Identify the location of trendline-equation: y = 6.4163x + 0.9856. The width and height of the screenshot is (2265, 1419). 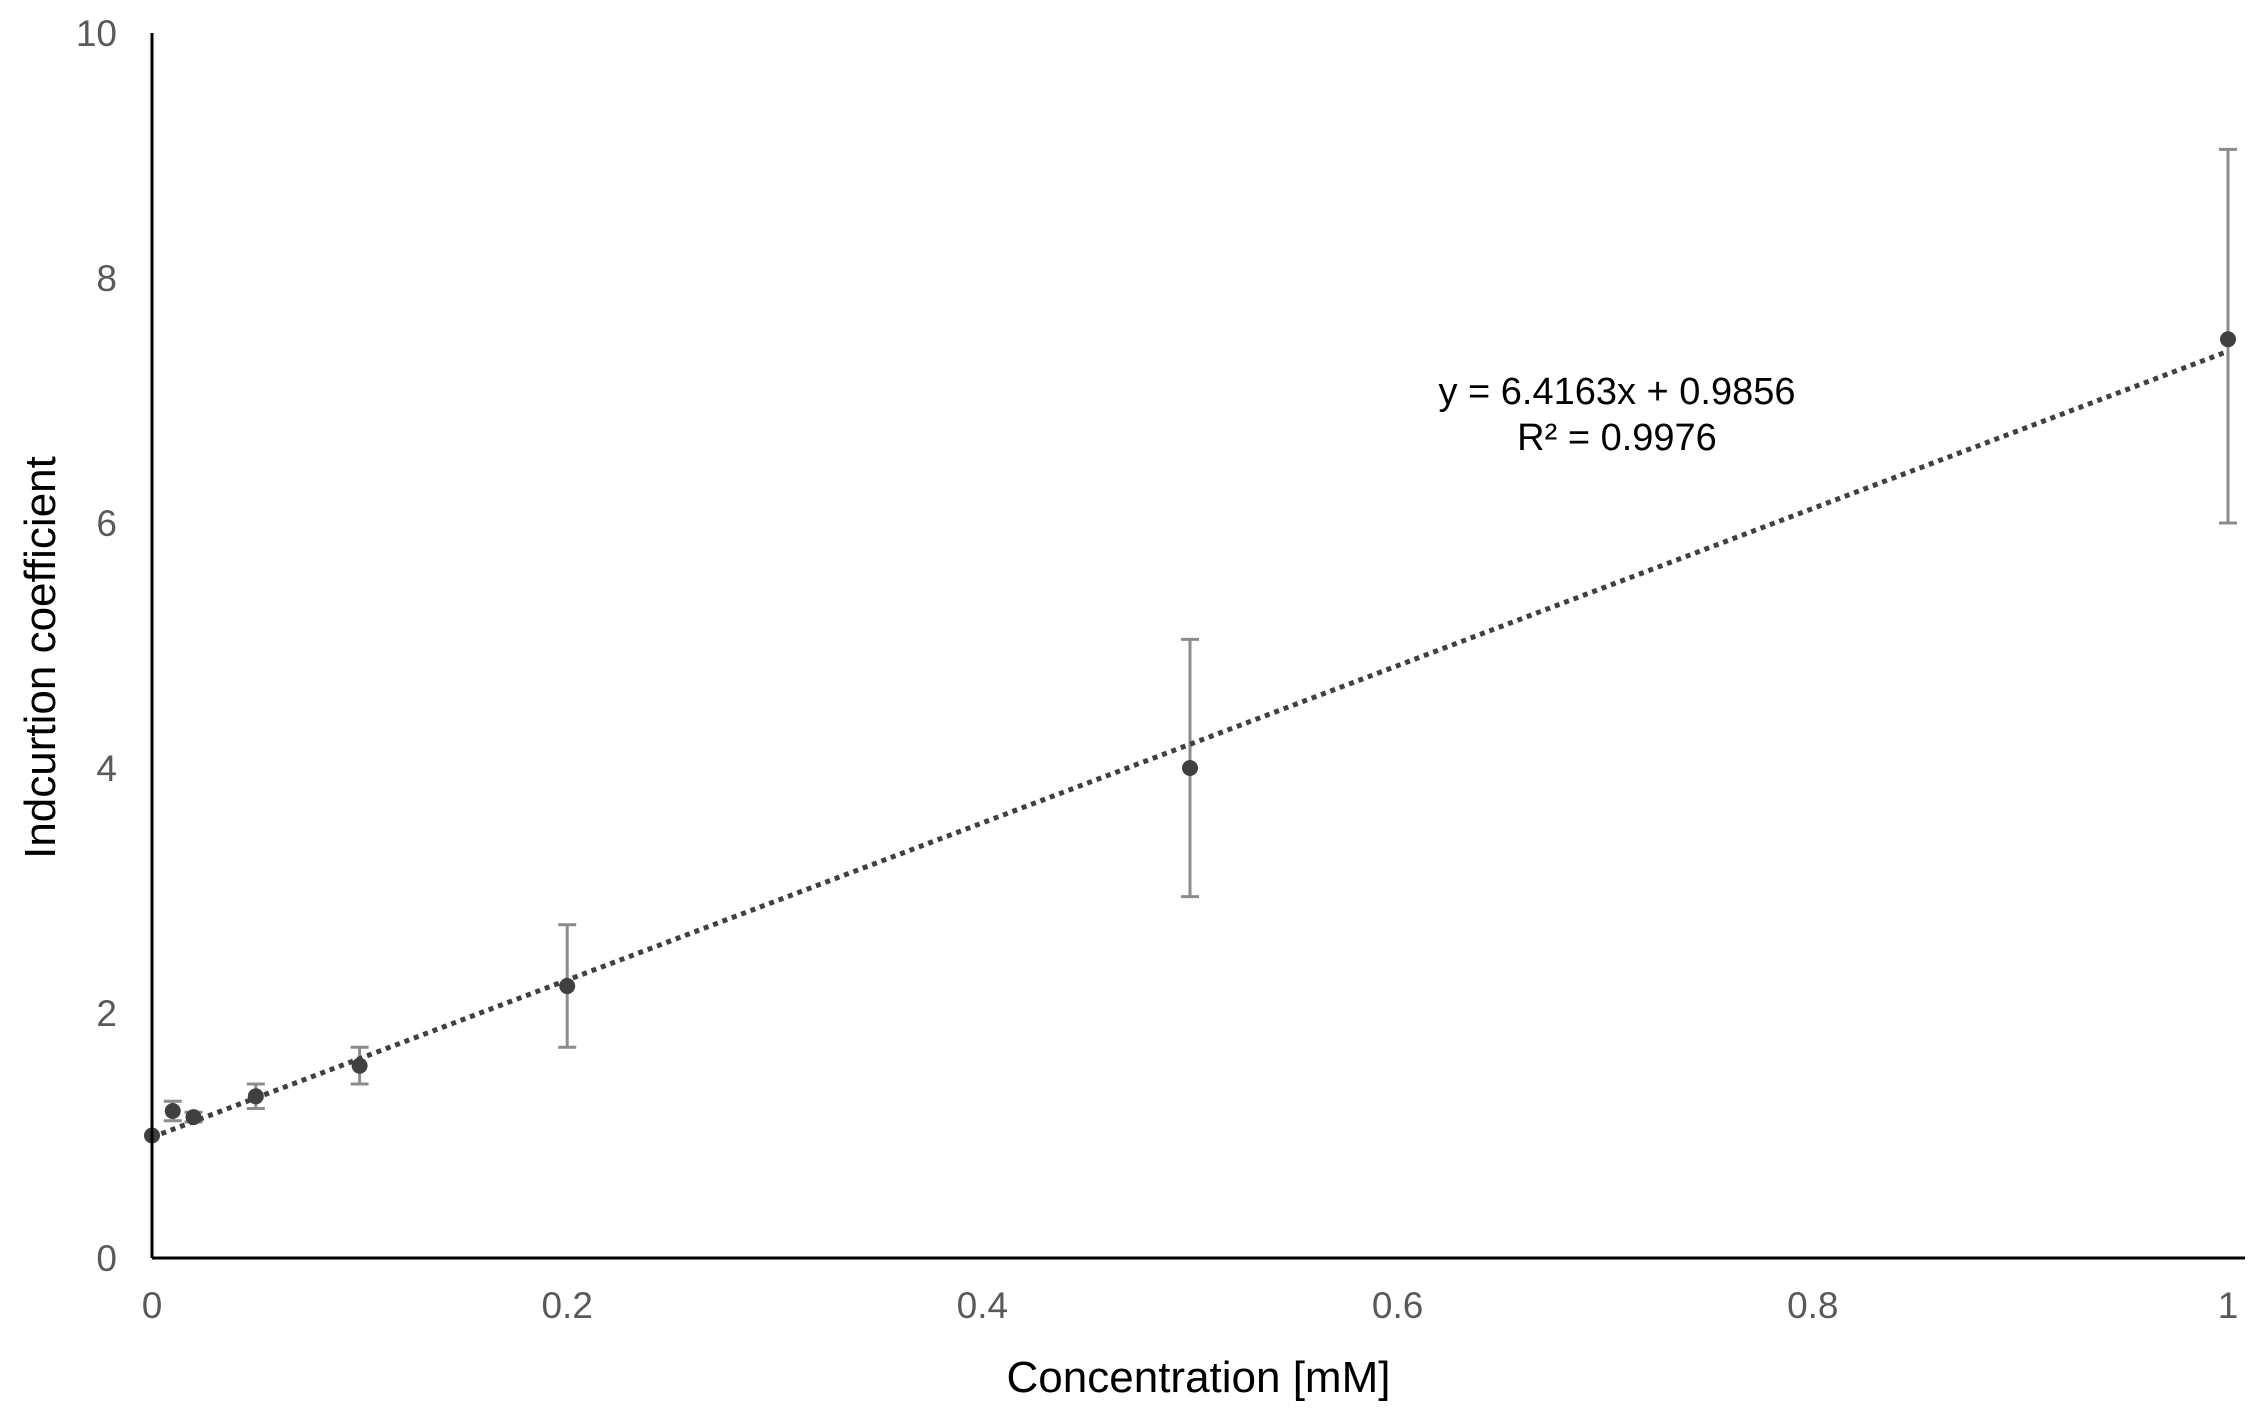
(1616, 392).